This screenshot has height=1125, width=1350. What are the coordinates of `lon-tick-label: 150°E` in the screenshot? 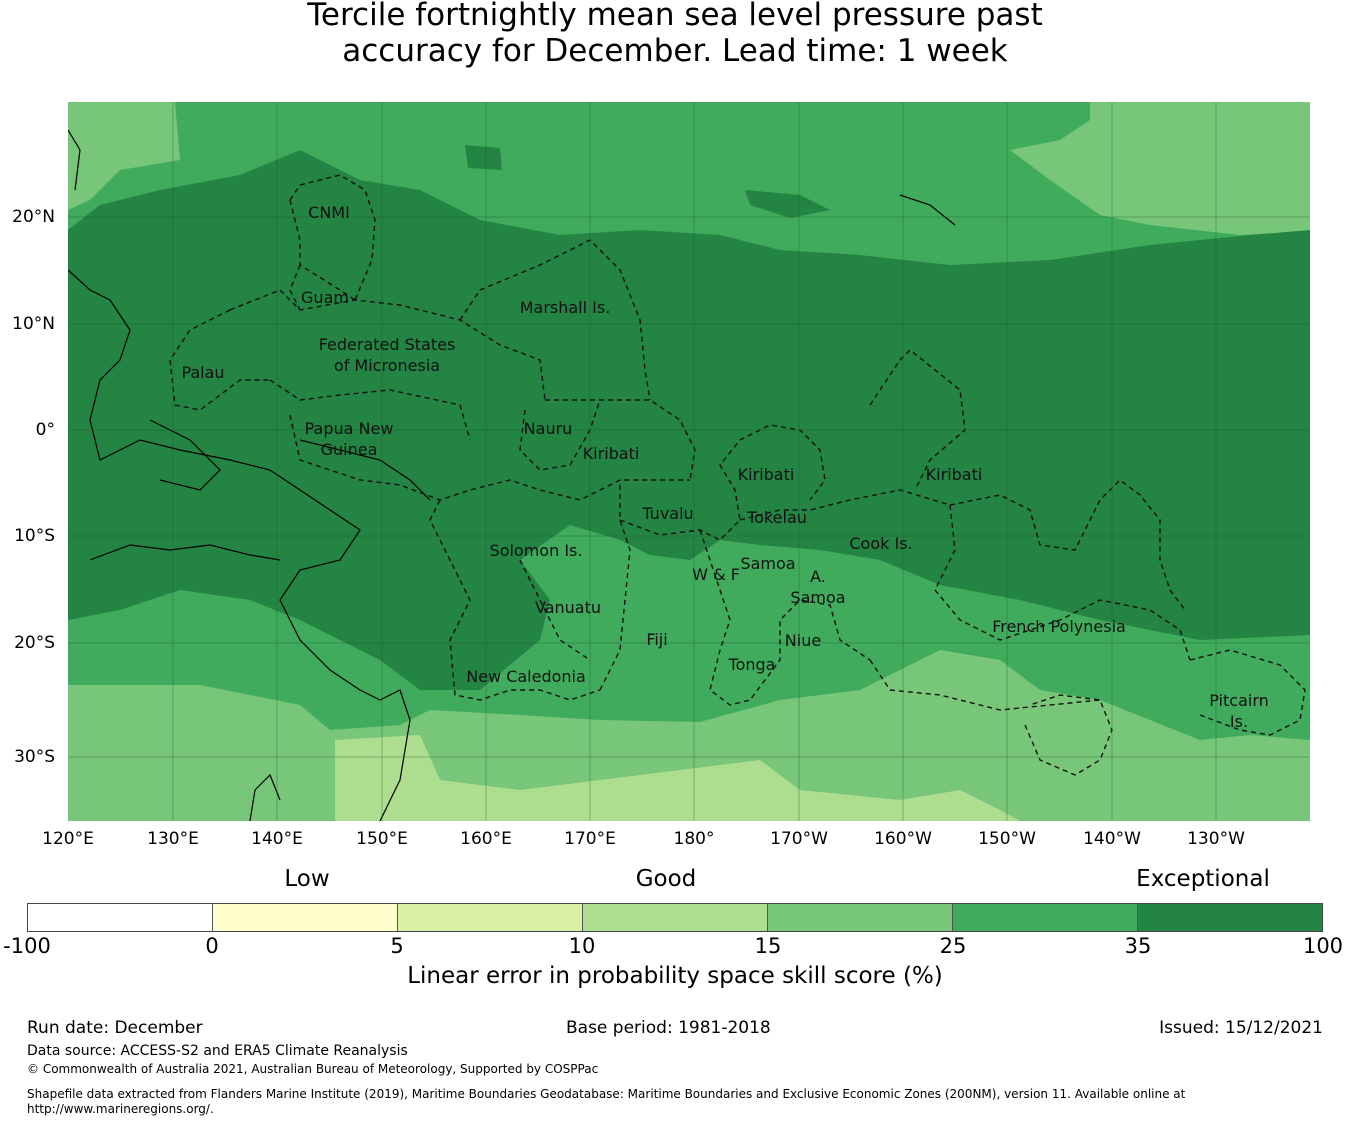 It's located at (382, 839).